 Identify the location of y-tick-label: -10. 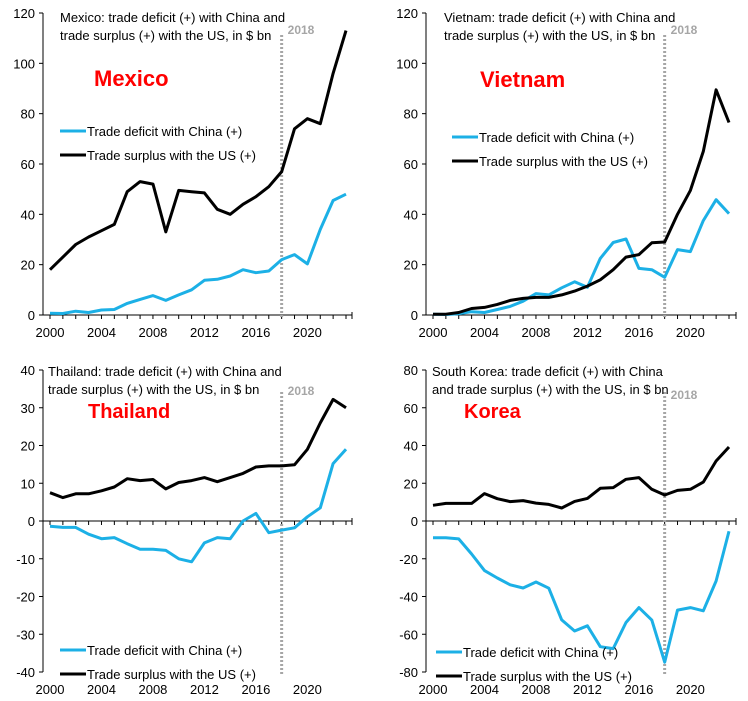
(25, 559).